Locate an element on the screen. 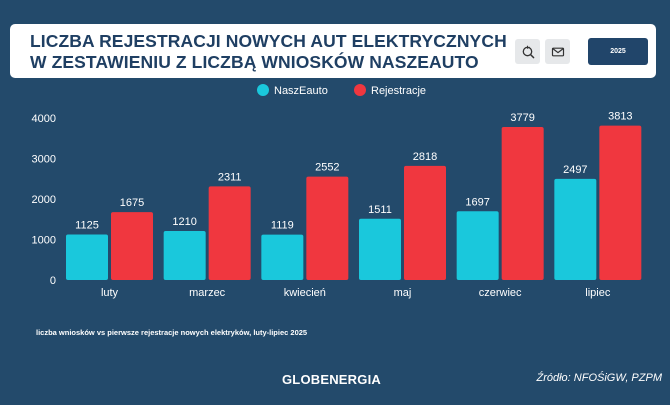  mail-icon is located at coordinates (557, 51).